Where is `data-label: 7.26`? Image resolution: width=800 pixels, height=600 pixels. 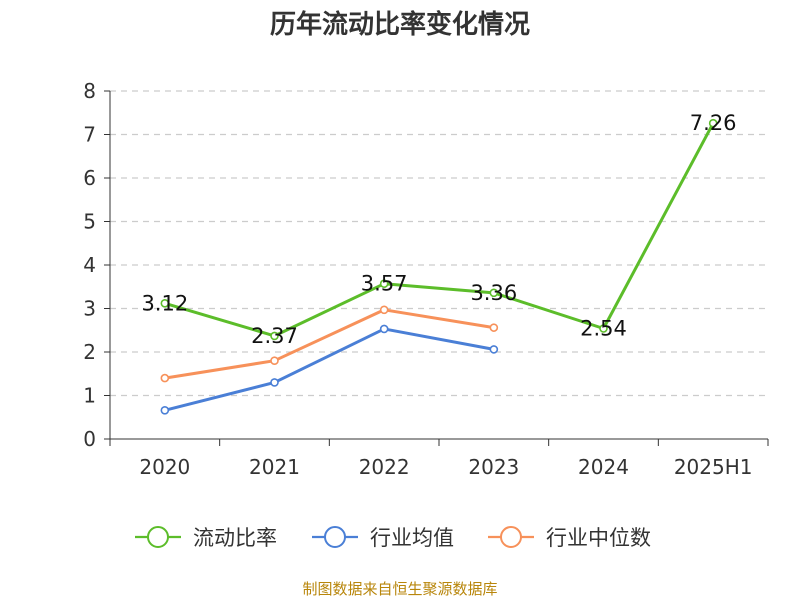
data-label: 7.26 is located at coordinates (713, 123).